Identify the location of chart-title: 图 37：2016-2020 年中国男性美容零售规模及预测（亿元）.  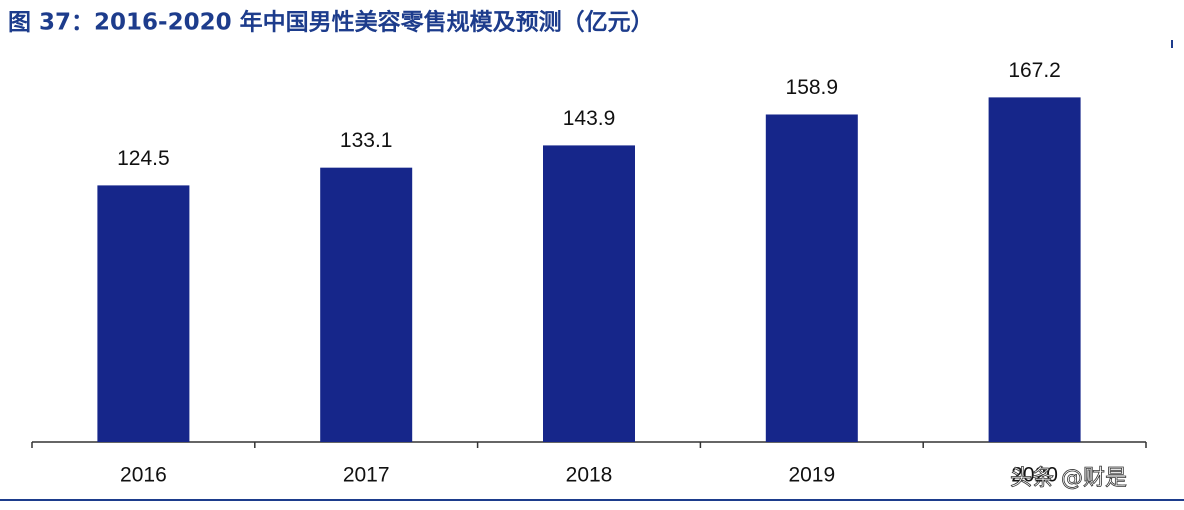
(331, 22).